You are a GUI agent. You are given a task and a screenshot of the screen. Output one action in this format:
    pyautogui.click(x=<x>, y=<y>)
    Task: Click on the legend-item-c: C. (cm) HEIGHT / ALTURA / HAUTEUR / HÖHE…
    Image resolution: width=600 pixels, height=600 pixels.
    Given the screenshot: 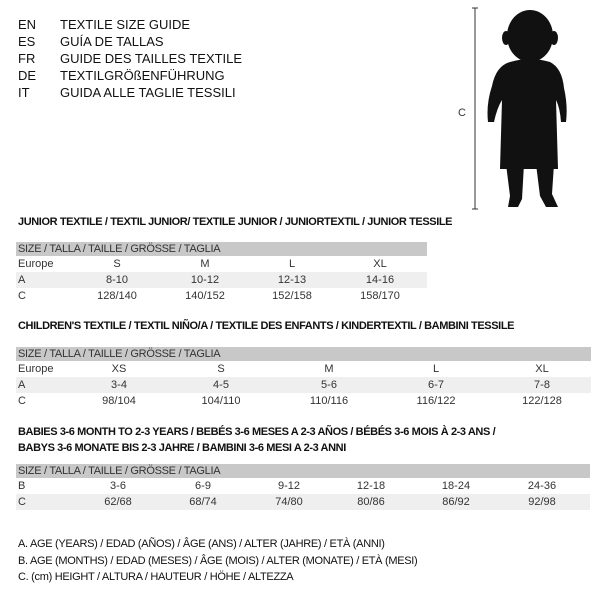 What is the action you would take?
    pyautogui.click(x=156, y=577)
    